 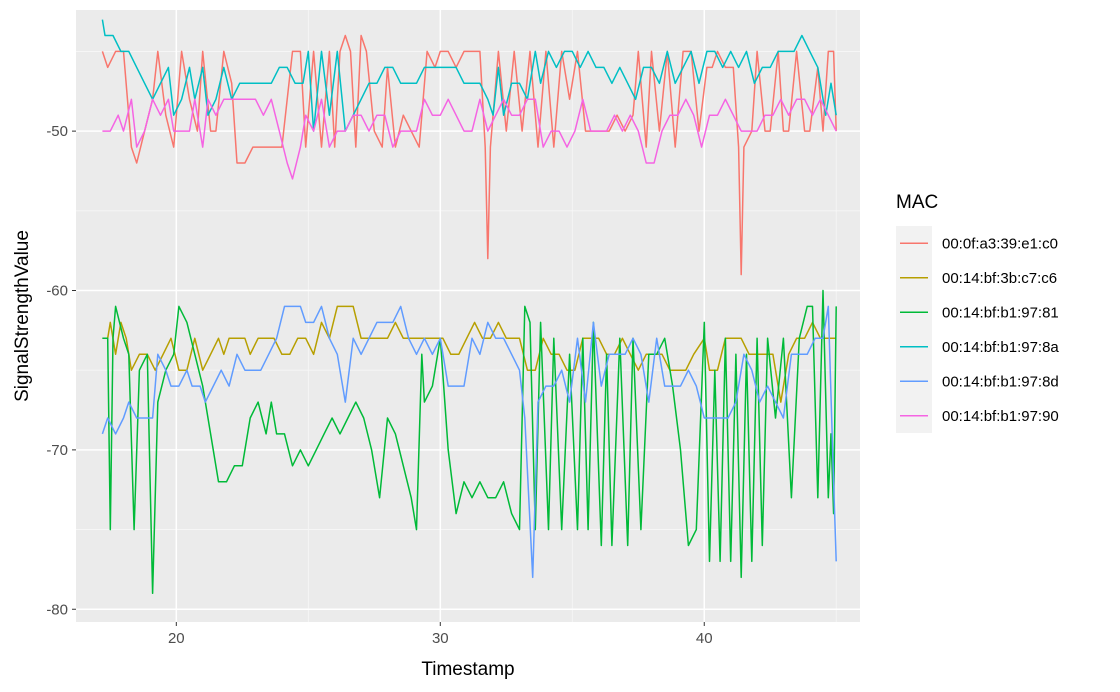 What do you see at coordinates (467, 669) in the screenshot?
I see `x-axis-title: Timestamp` at bounding box center [467, 669].